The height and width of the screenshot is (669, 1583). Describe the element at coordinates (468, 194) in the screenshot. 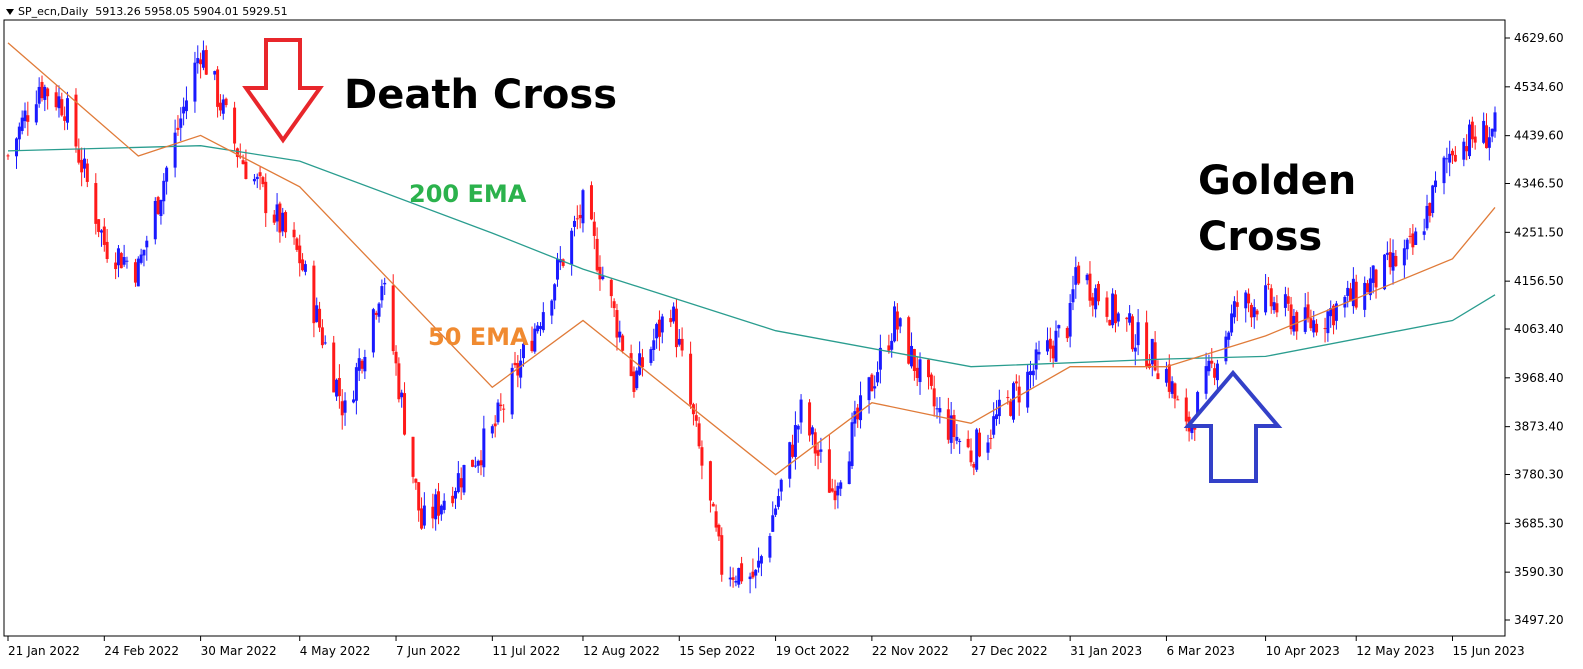

I see `ema200-label: 200 EMA` at that location.